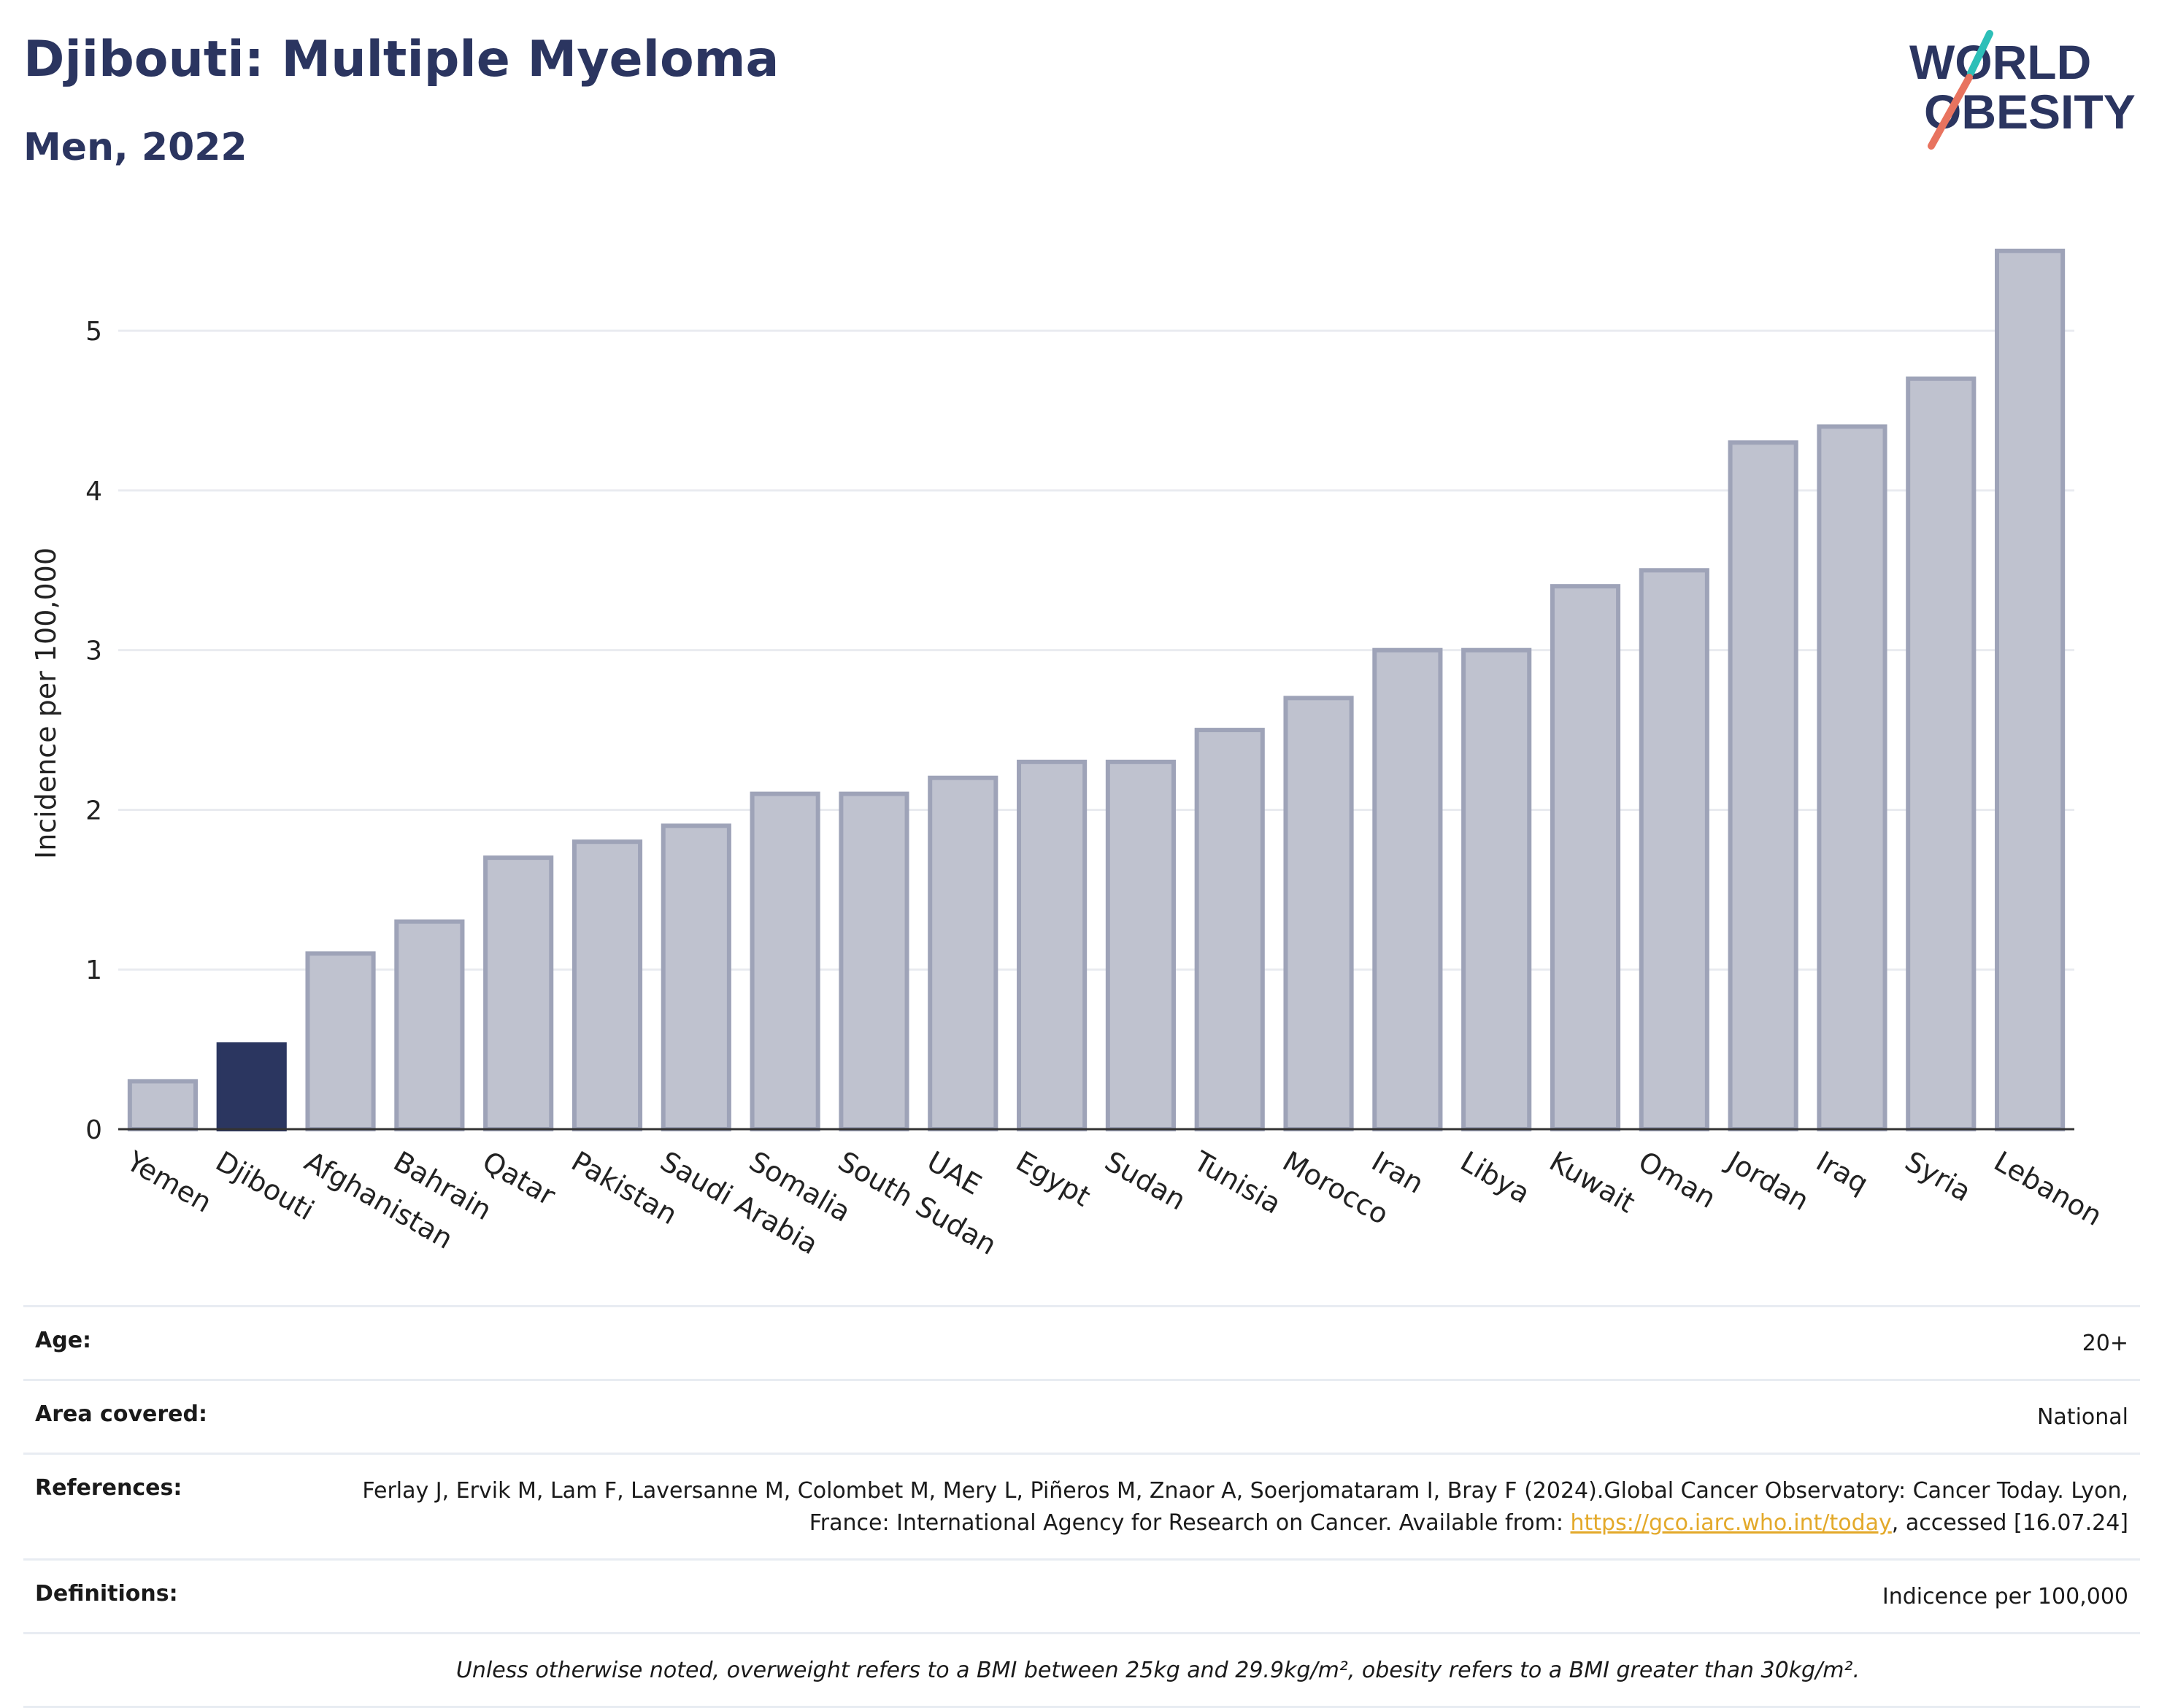  I want to click on y-tick-label: 0, so click(94, 1130).